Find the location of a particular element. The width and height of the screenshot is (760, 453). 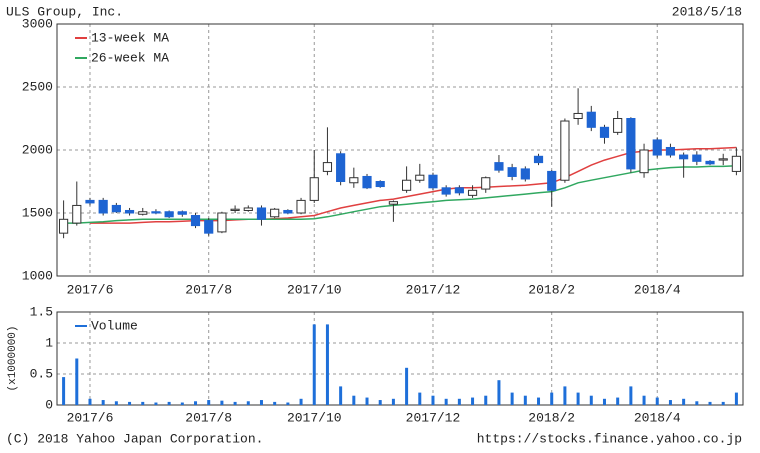

y-tick-label: 0 is located at coordinates (49, 404).